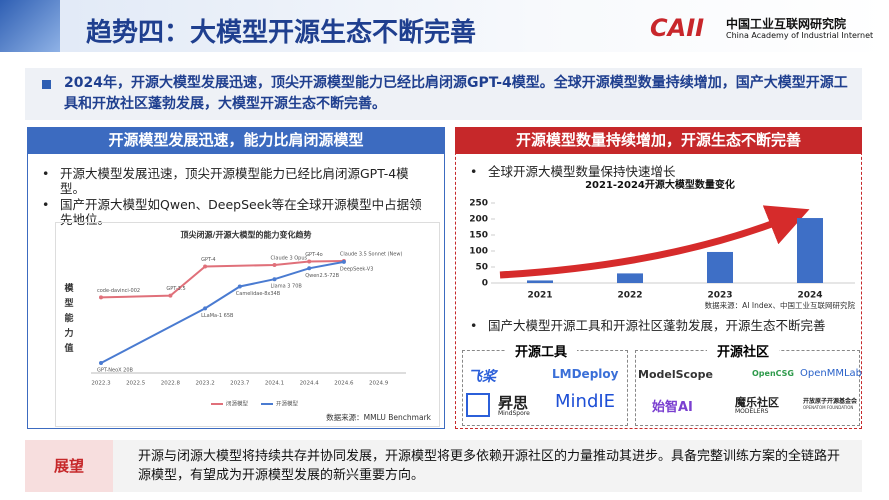 This screenshot has width=889, height=500. Describe the element at coordinates (118, 291) in the screenshot. I see `point-label: code-davinci-002` at that location.